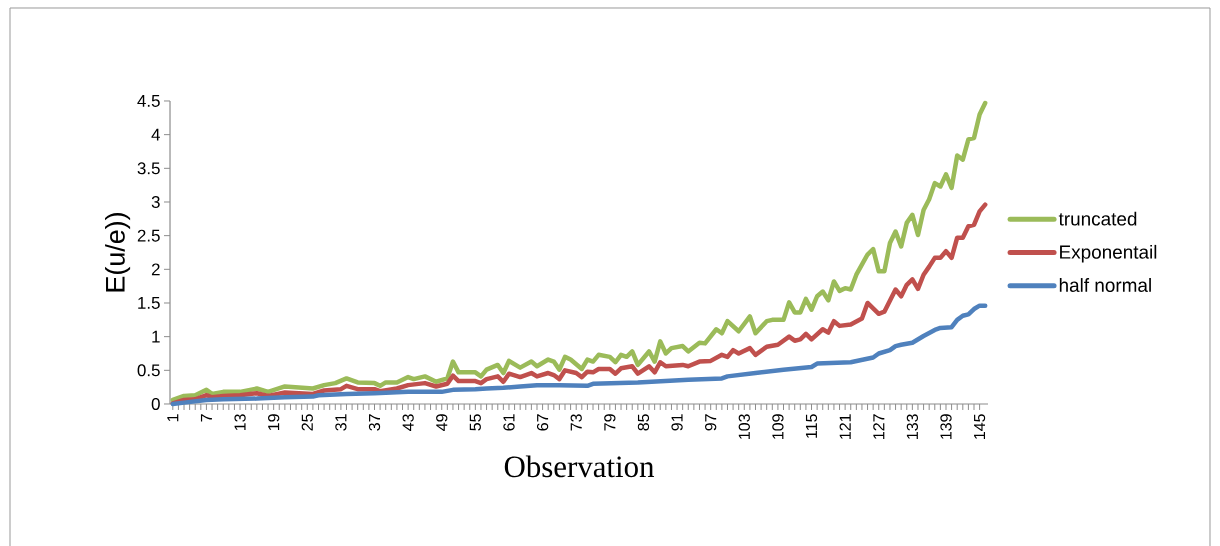 This screenshot has width=1220, height=546. Describe the element at coordinates (408, 422) in the screenshot. I see `x-tick-label: 43` at that location.